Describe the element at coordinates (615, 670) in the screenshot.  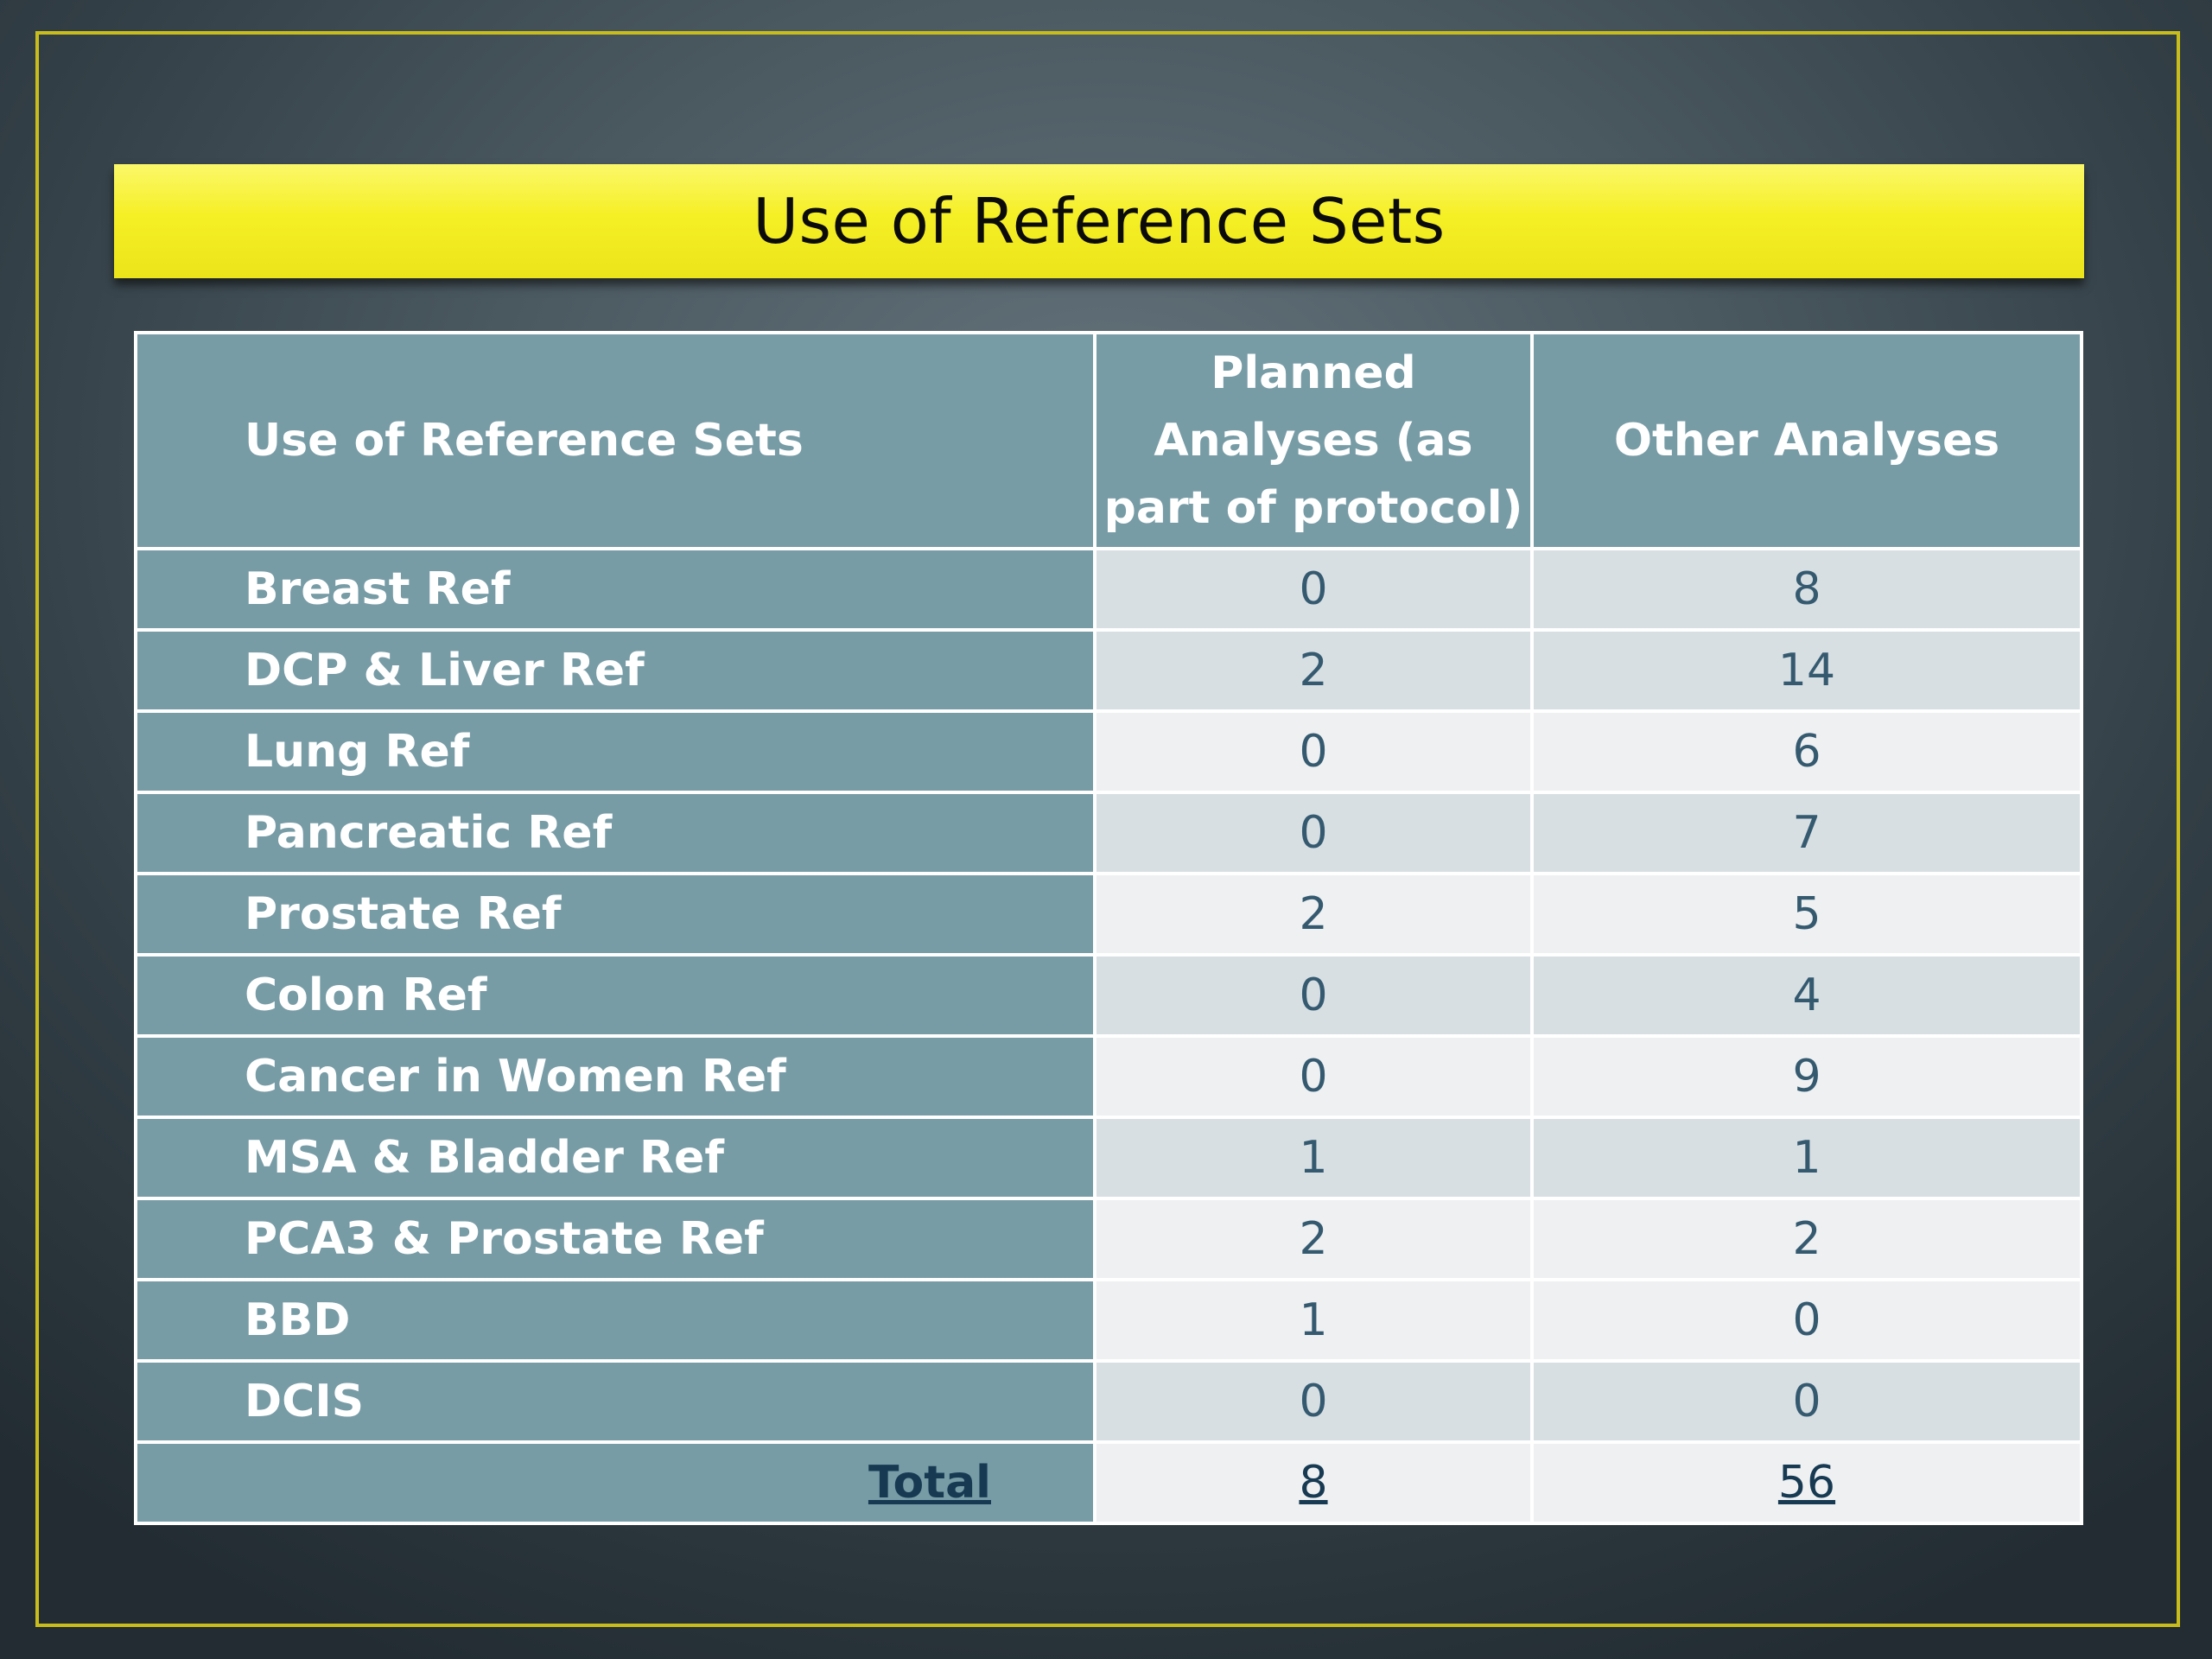
I see `row-label: DCP & Liver Ref` at that location.